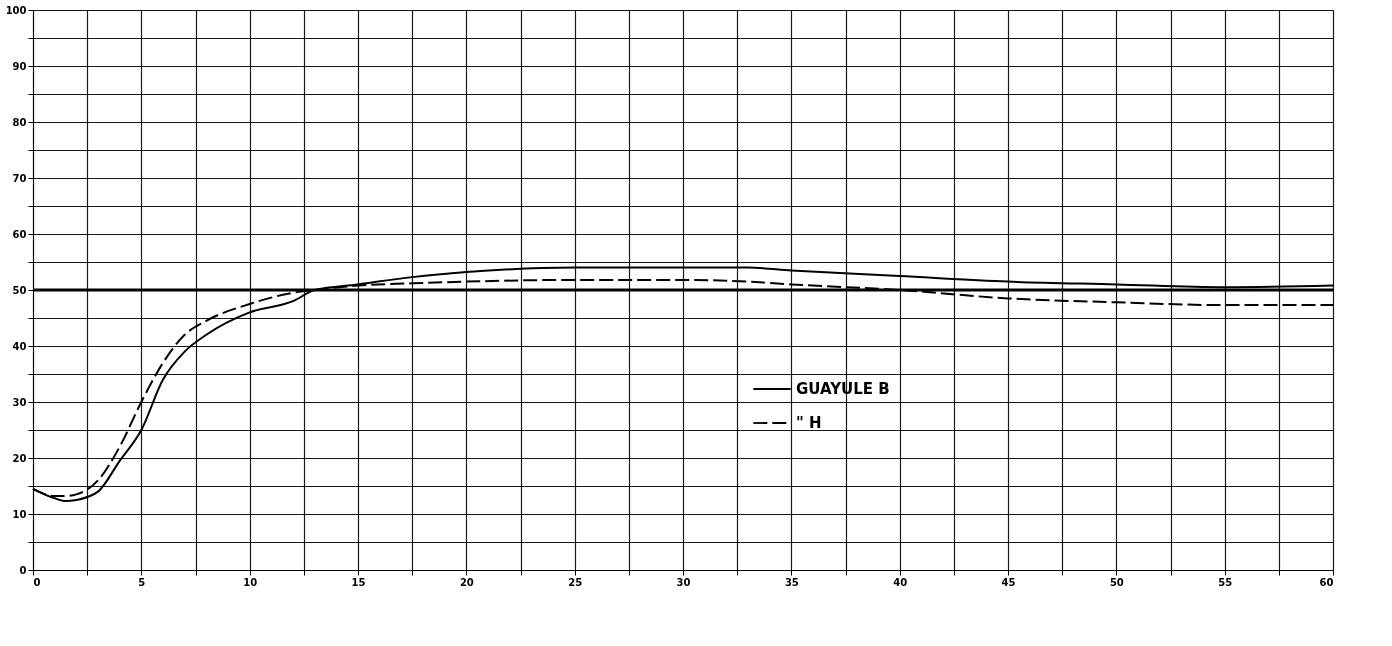  I want to click on y-tick-label: 20, so click(19, 458).